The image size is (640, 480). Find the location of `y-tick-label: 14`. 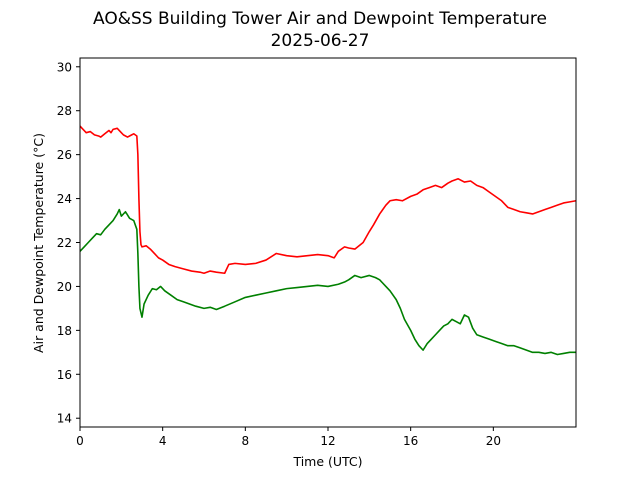

y-tick-label: 14 is located at coordinates (64, 419).